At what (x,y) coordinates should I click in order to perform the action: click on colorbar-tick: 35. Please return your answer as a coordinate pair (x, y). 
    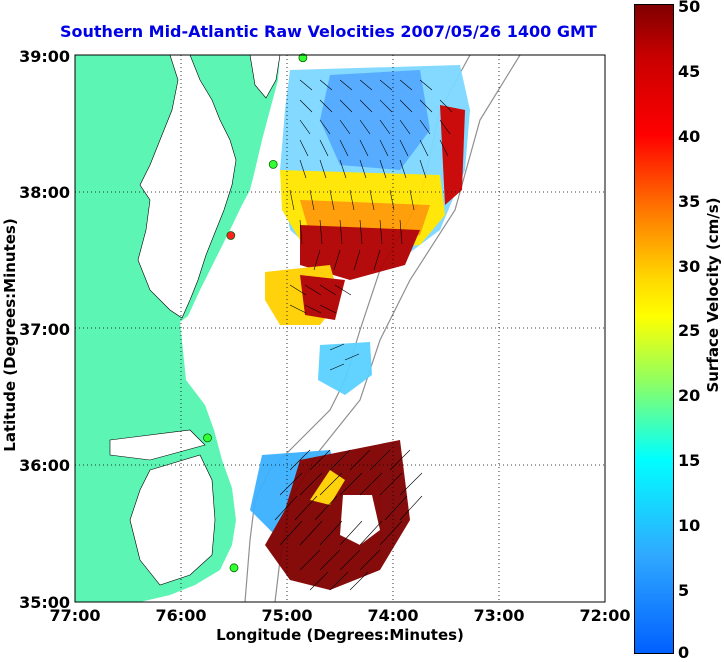
    Looking at the image, I should click on (689, 201).